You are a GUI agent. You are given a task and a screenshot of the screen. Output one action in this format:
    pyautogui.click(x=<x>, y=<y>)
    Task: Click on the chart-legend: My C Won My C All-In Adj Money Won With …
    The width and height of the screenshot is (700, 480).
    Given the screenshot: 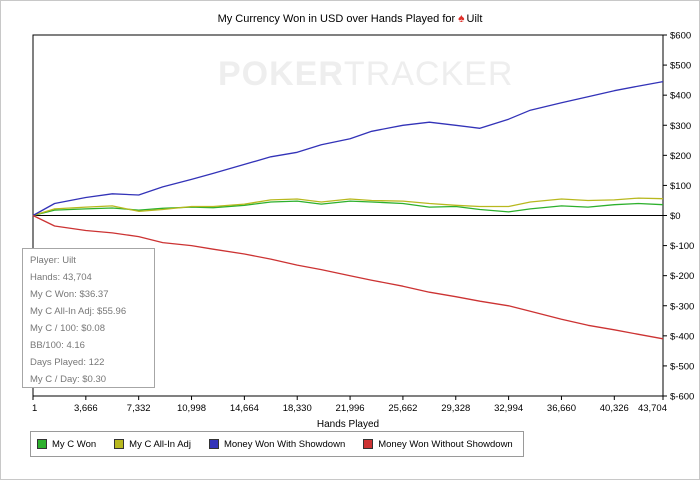 What is the action you would take?
    pyautogui.click(x=277, y=444)
    